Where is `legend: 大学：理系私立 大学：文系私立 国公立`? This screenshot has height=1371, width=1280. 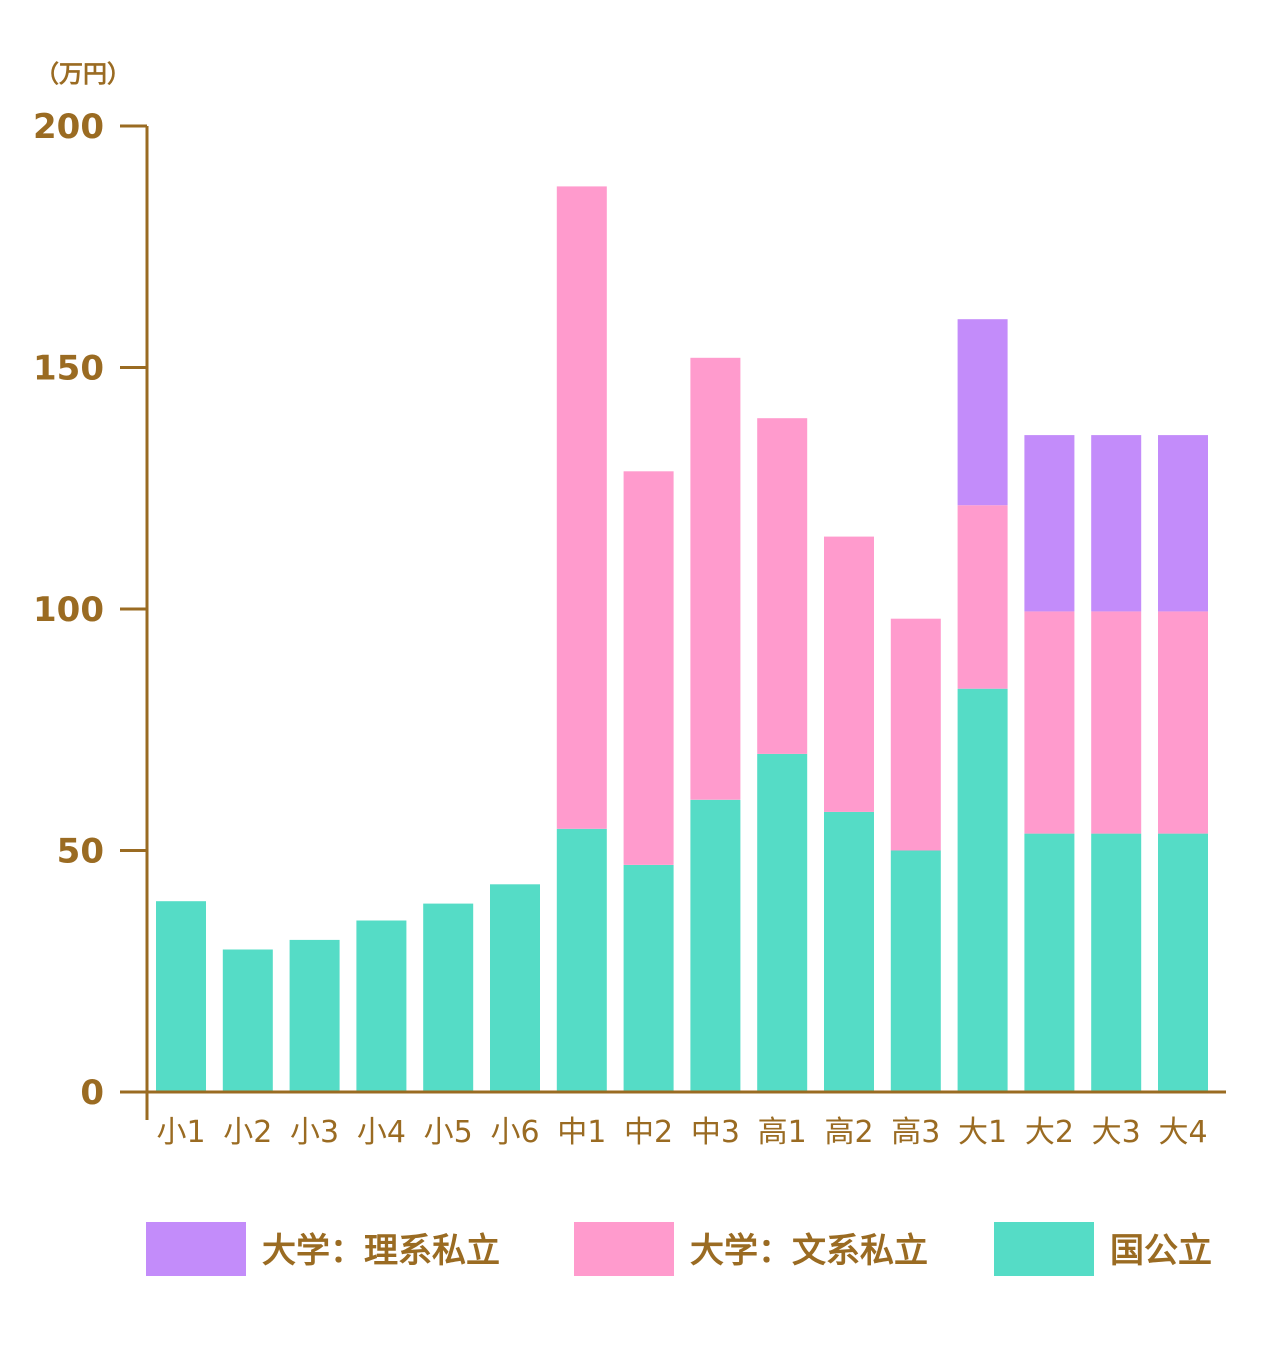 legend: 大学：理系私立 大学：文系私立 国公立 is located at coordinates (679, 1249).